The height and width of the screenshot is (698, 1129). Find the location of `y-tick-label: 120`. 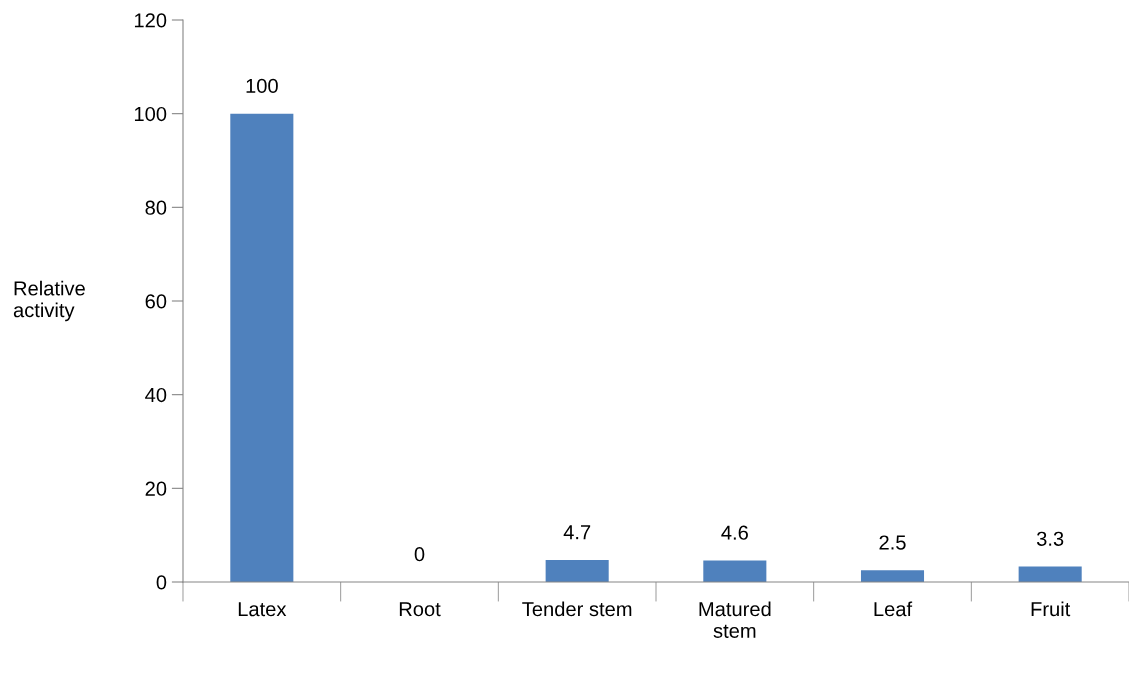

y-tick-label: 120 is located at coordinates (150, 20).